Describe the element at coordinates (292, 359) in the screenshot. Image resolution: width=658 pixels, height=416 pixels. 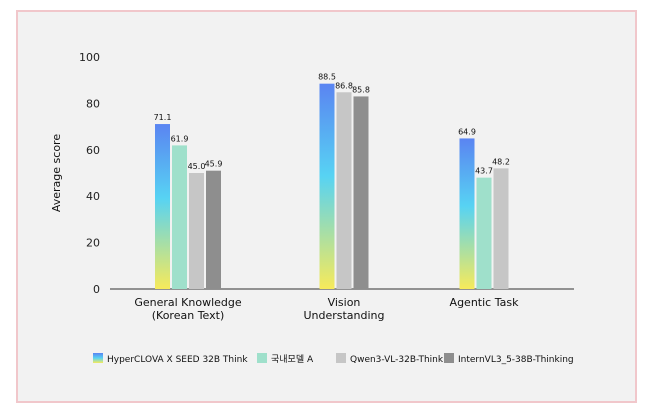
I see `legend-label: 국내모델 A` at that location.